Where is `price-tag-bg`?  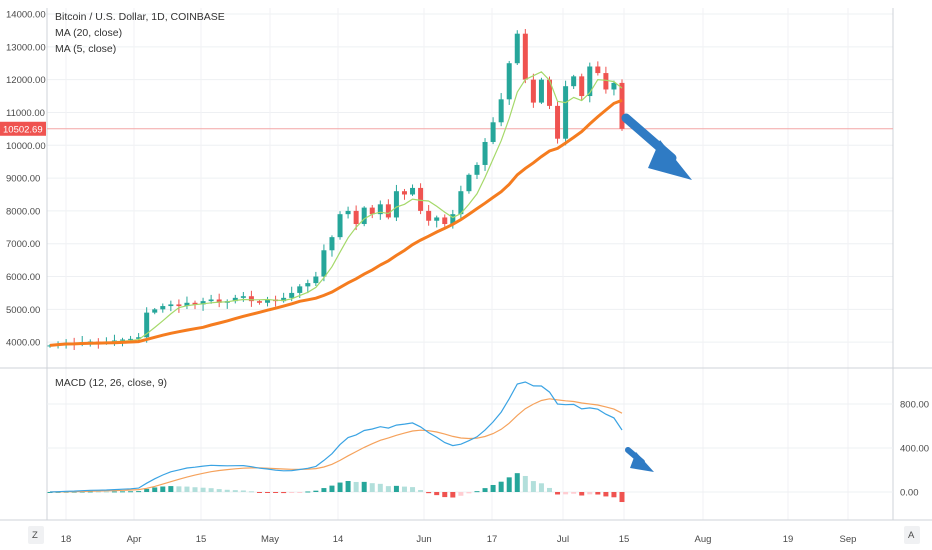
price-tag-bg is located at coordinates (23, 128).